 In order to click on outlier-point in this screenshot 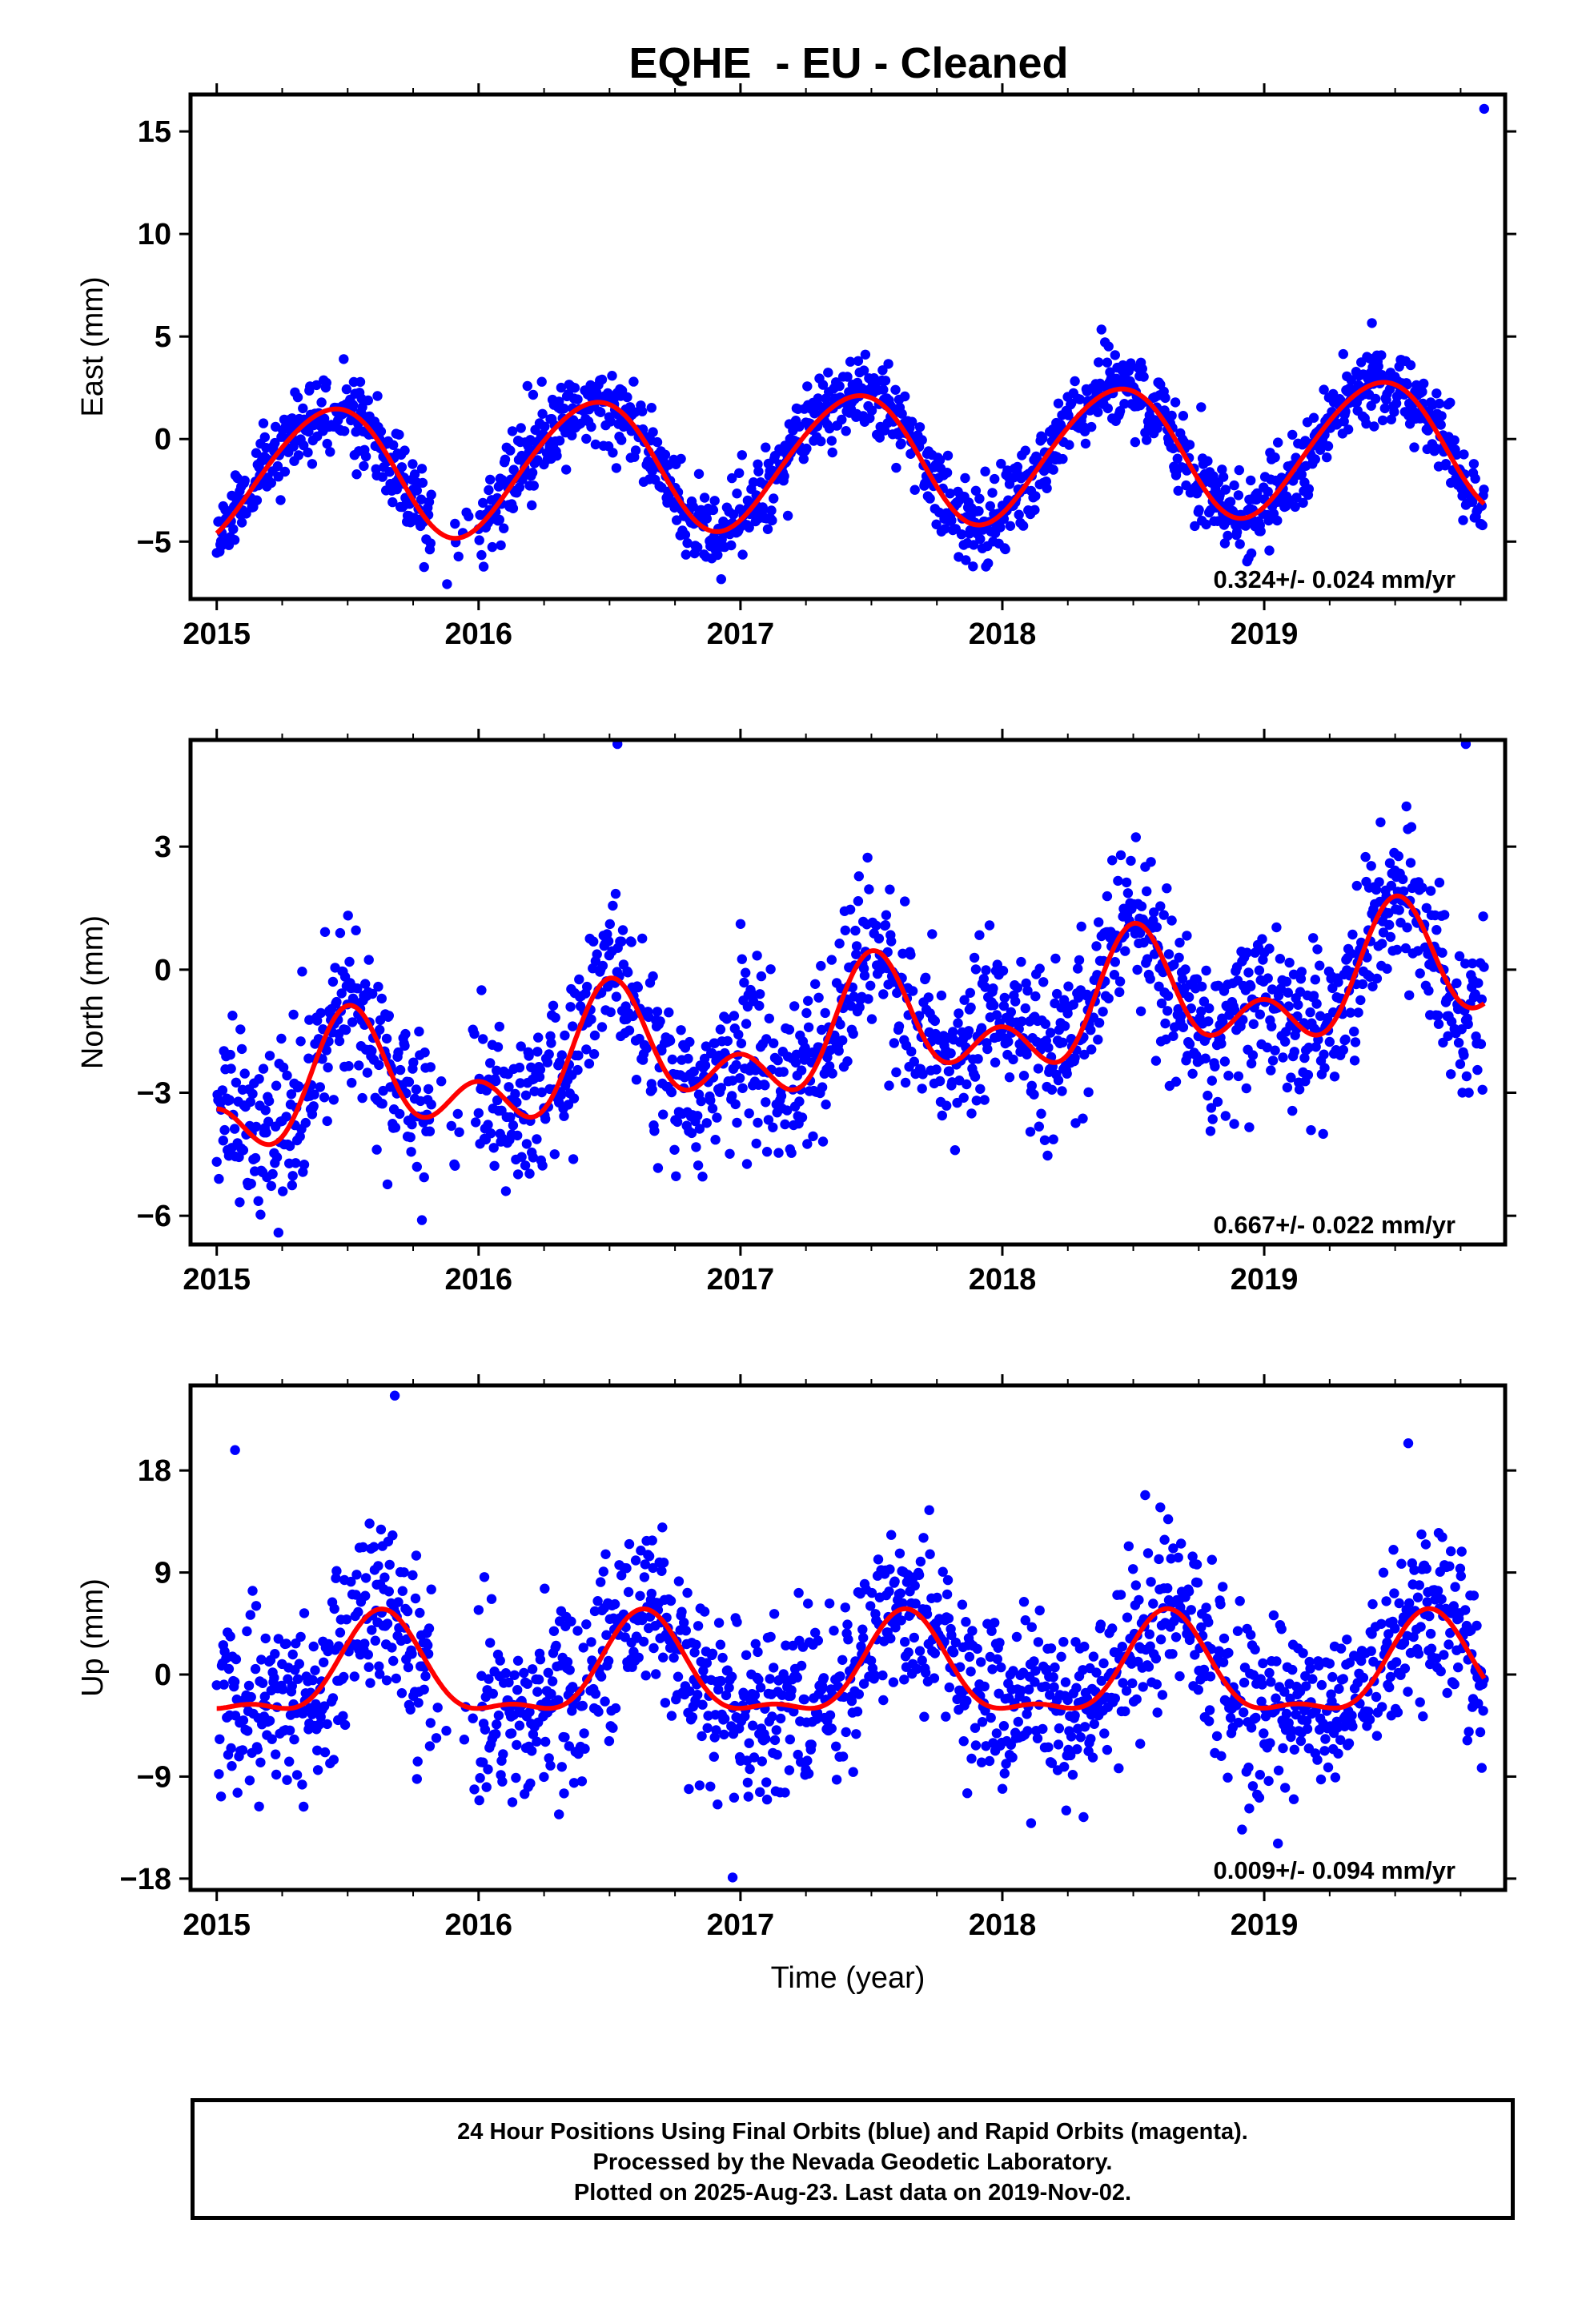, I will do `click(732, 1877)`.